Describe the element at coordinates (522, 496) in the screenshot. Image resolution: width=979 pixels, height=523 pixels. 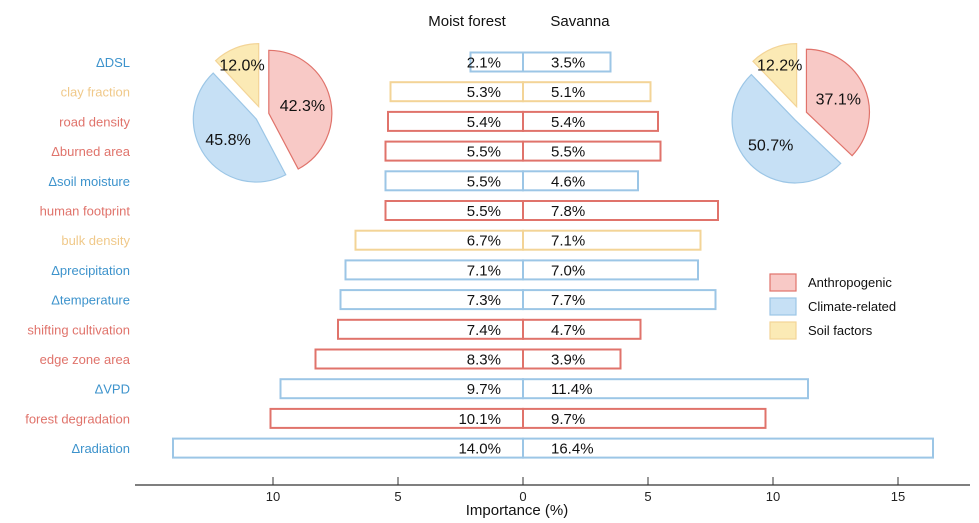
I see `x-tick-label: 0` at that location.